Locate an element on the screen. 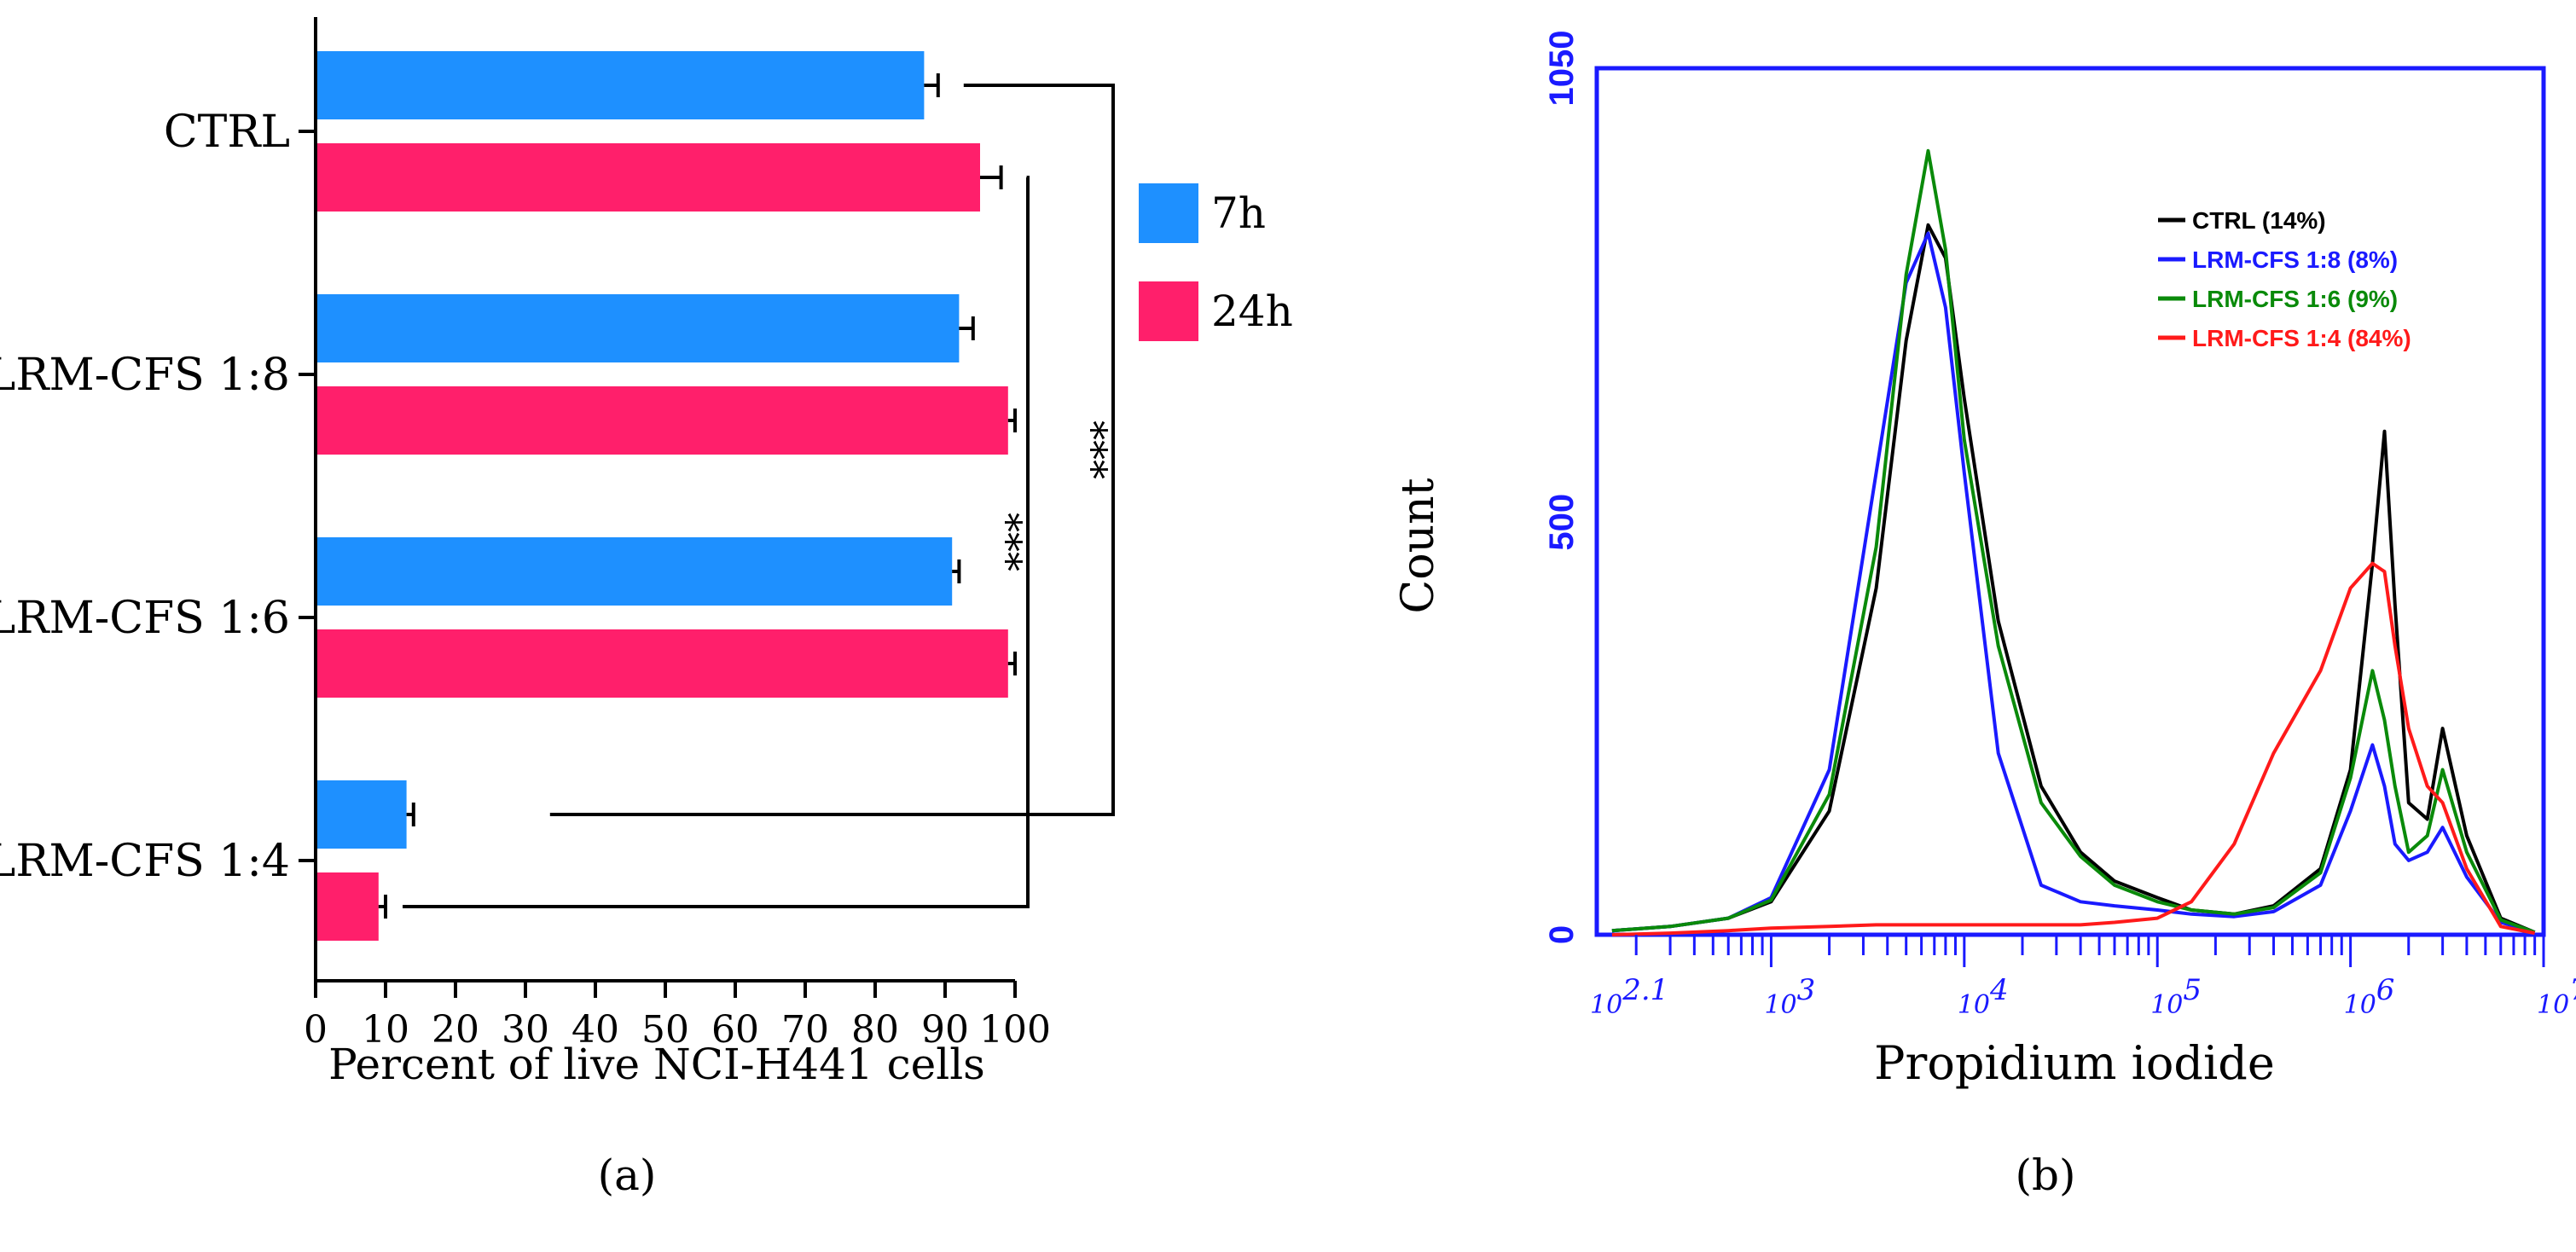 Image resolution: width=2576 pixels, height=1252 pixels. x-tick-label: 70 is located at coordinates (805, 1030).